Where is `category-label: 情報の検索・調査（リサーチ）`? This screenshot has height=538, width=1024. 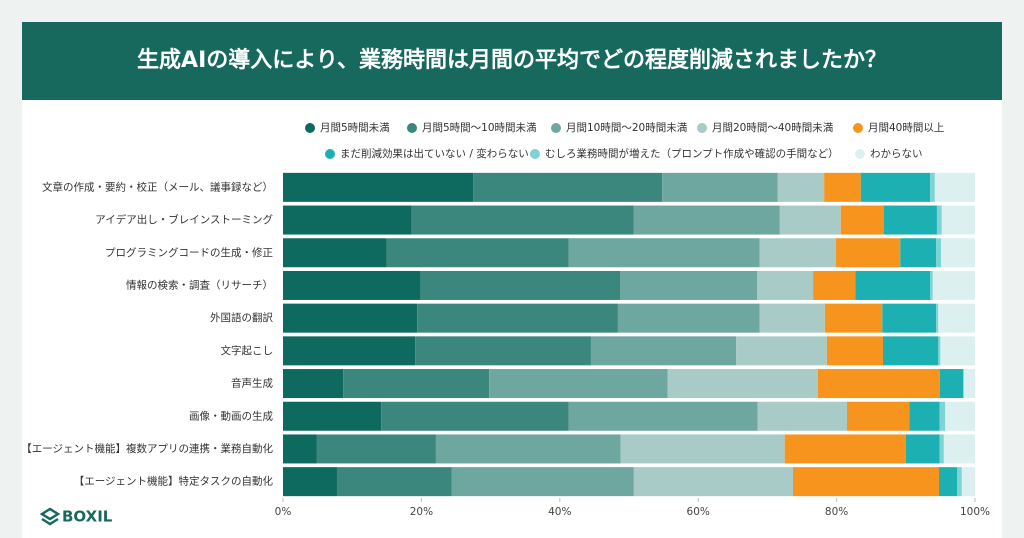
category-label: 情報の検索・調査（リサーチ） is located at coordinates (199, 284).